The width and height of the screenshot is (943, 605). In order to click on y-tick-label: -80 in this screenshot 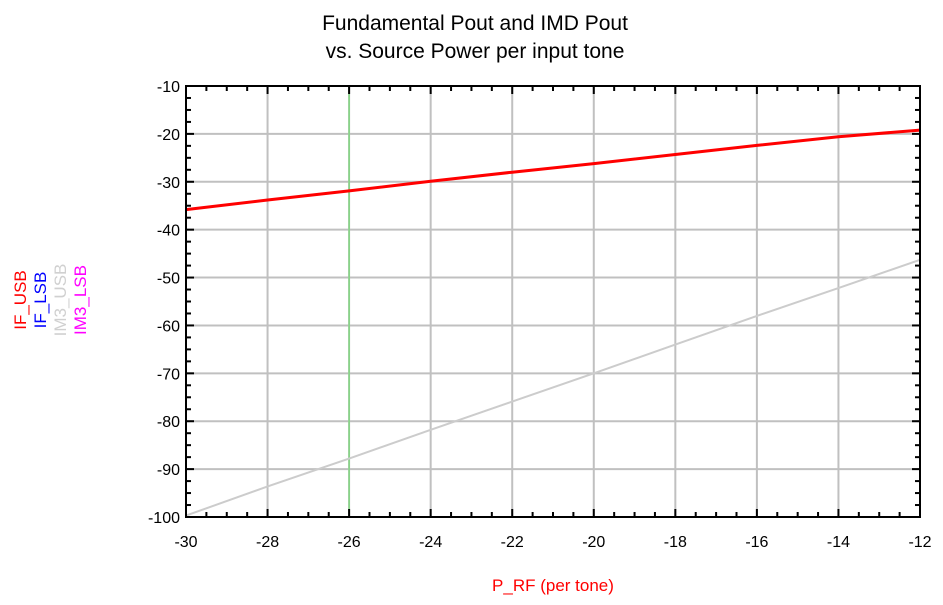, I will do `click(168, 422)`.